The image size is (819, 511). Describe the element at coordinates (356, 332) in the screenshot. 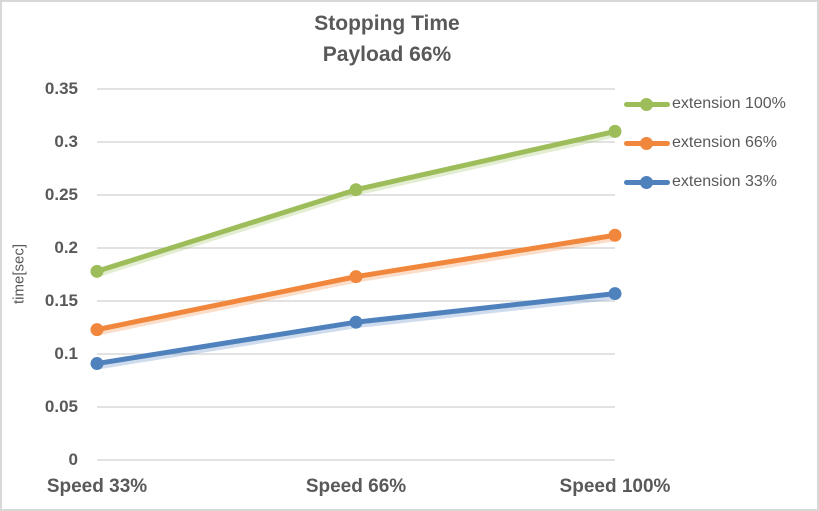

I see `series-line-shadow-extension-33-` at that location.